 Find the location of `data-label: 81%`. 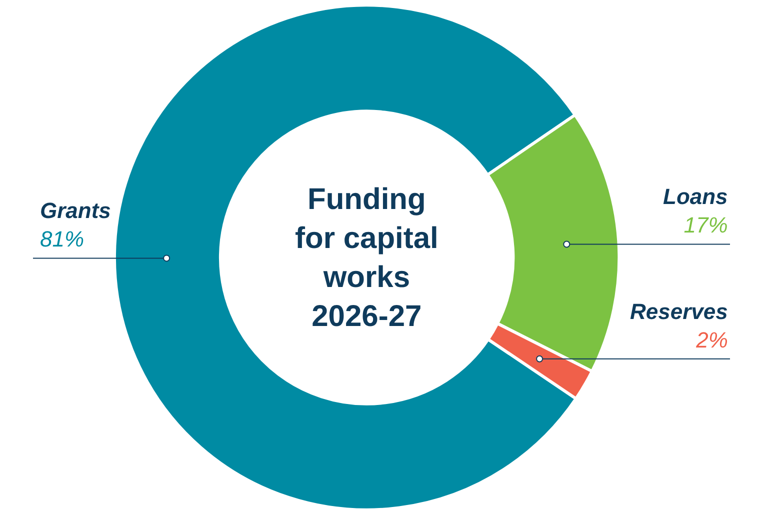

data-label: 81% is located at coordinates (62, 239).